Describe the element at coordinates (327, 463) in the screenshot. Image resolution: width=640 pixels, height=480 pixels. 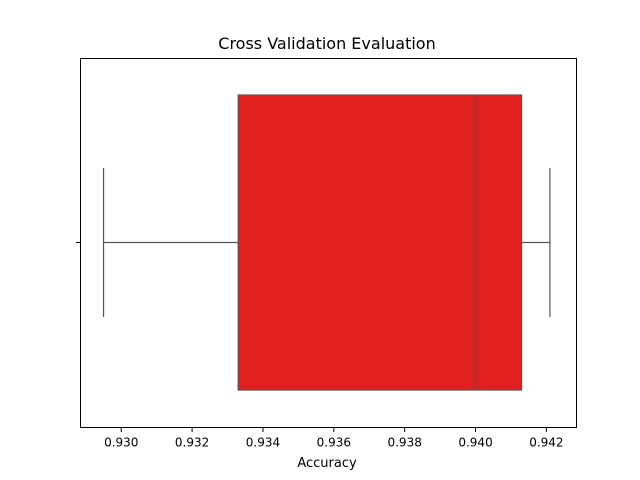
I see `x-axis-label: Accuracy` at that location.